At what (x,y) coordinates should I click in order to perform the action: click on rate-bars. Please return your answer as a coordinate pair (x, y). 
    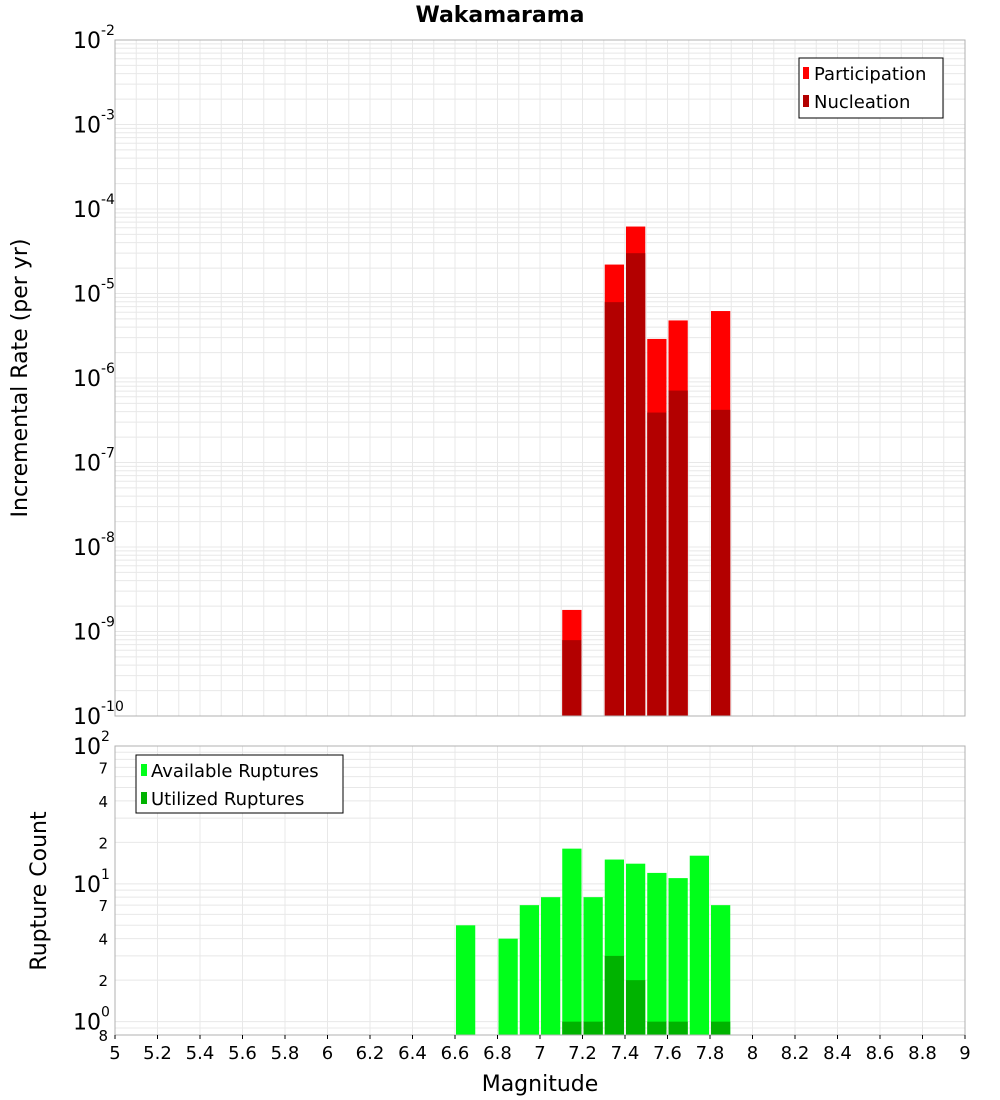
    Looking at the image, I should click on (646, 471).